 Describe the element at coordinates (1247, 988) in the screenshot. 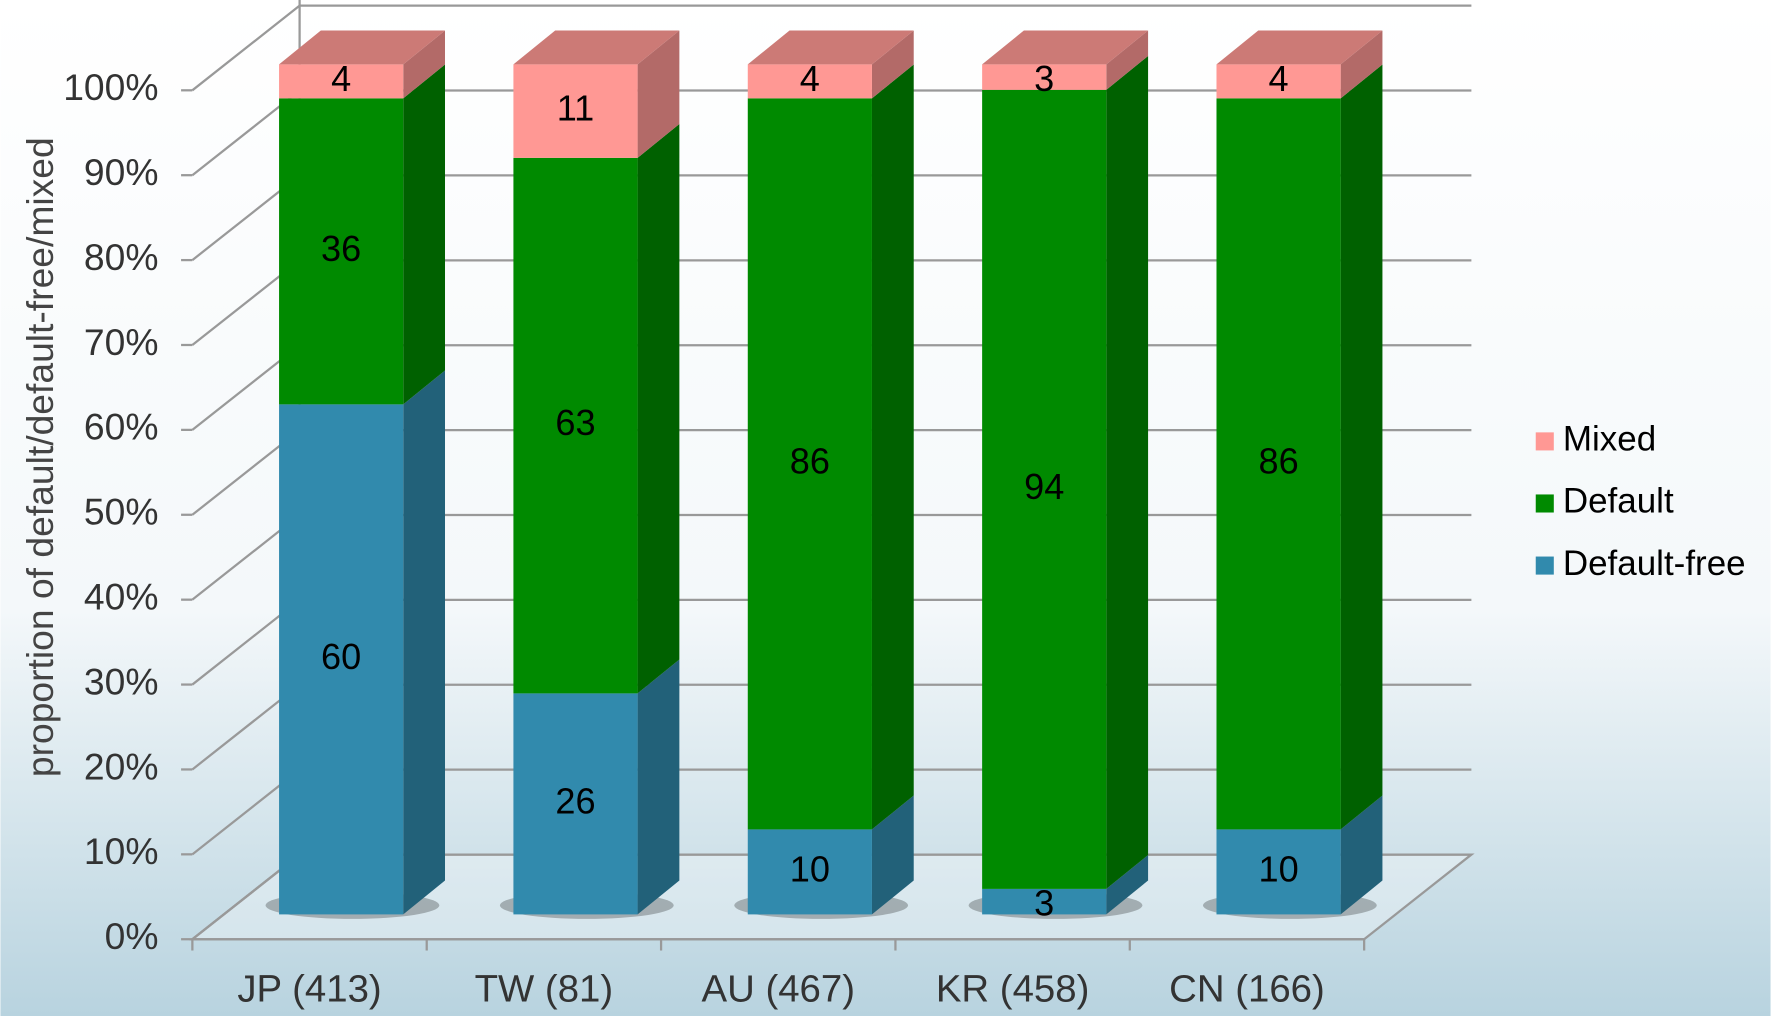

I see `x-tick-label: CN (166)` at that location.